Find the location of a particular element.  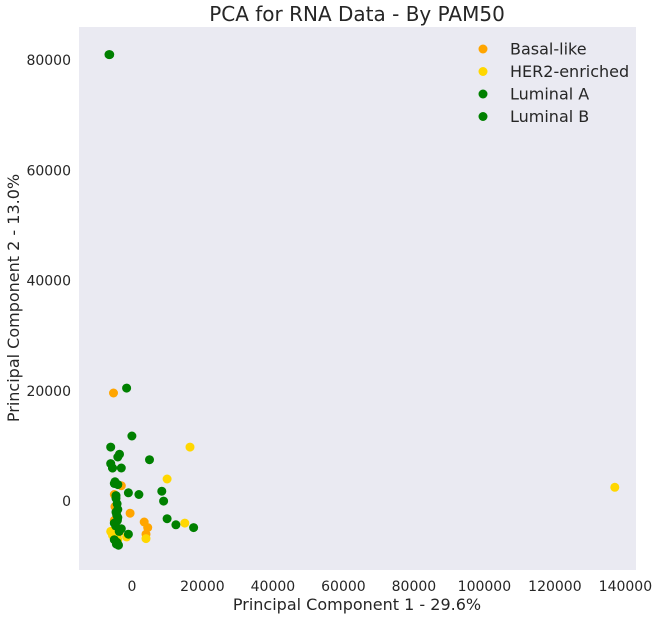

legend-label-basal-like: Basal-like is located at coordinates (548, 49).